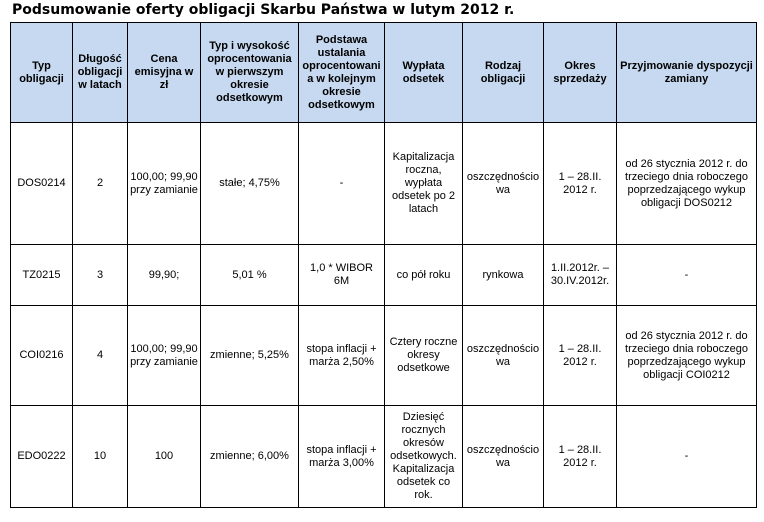  I want to click on header-cell: Okres sprzedaży, so click(580, 72).